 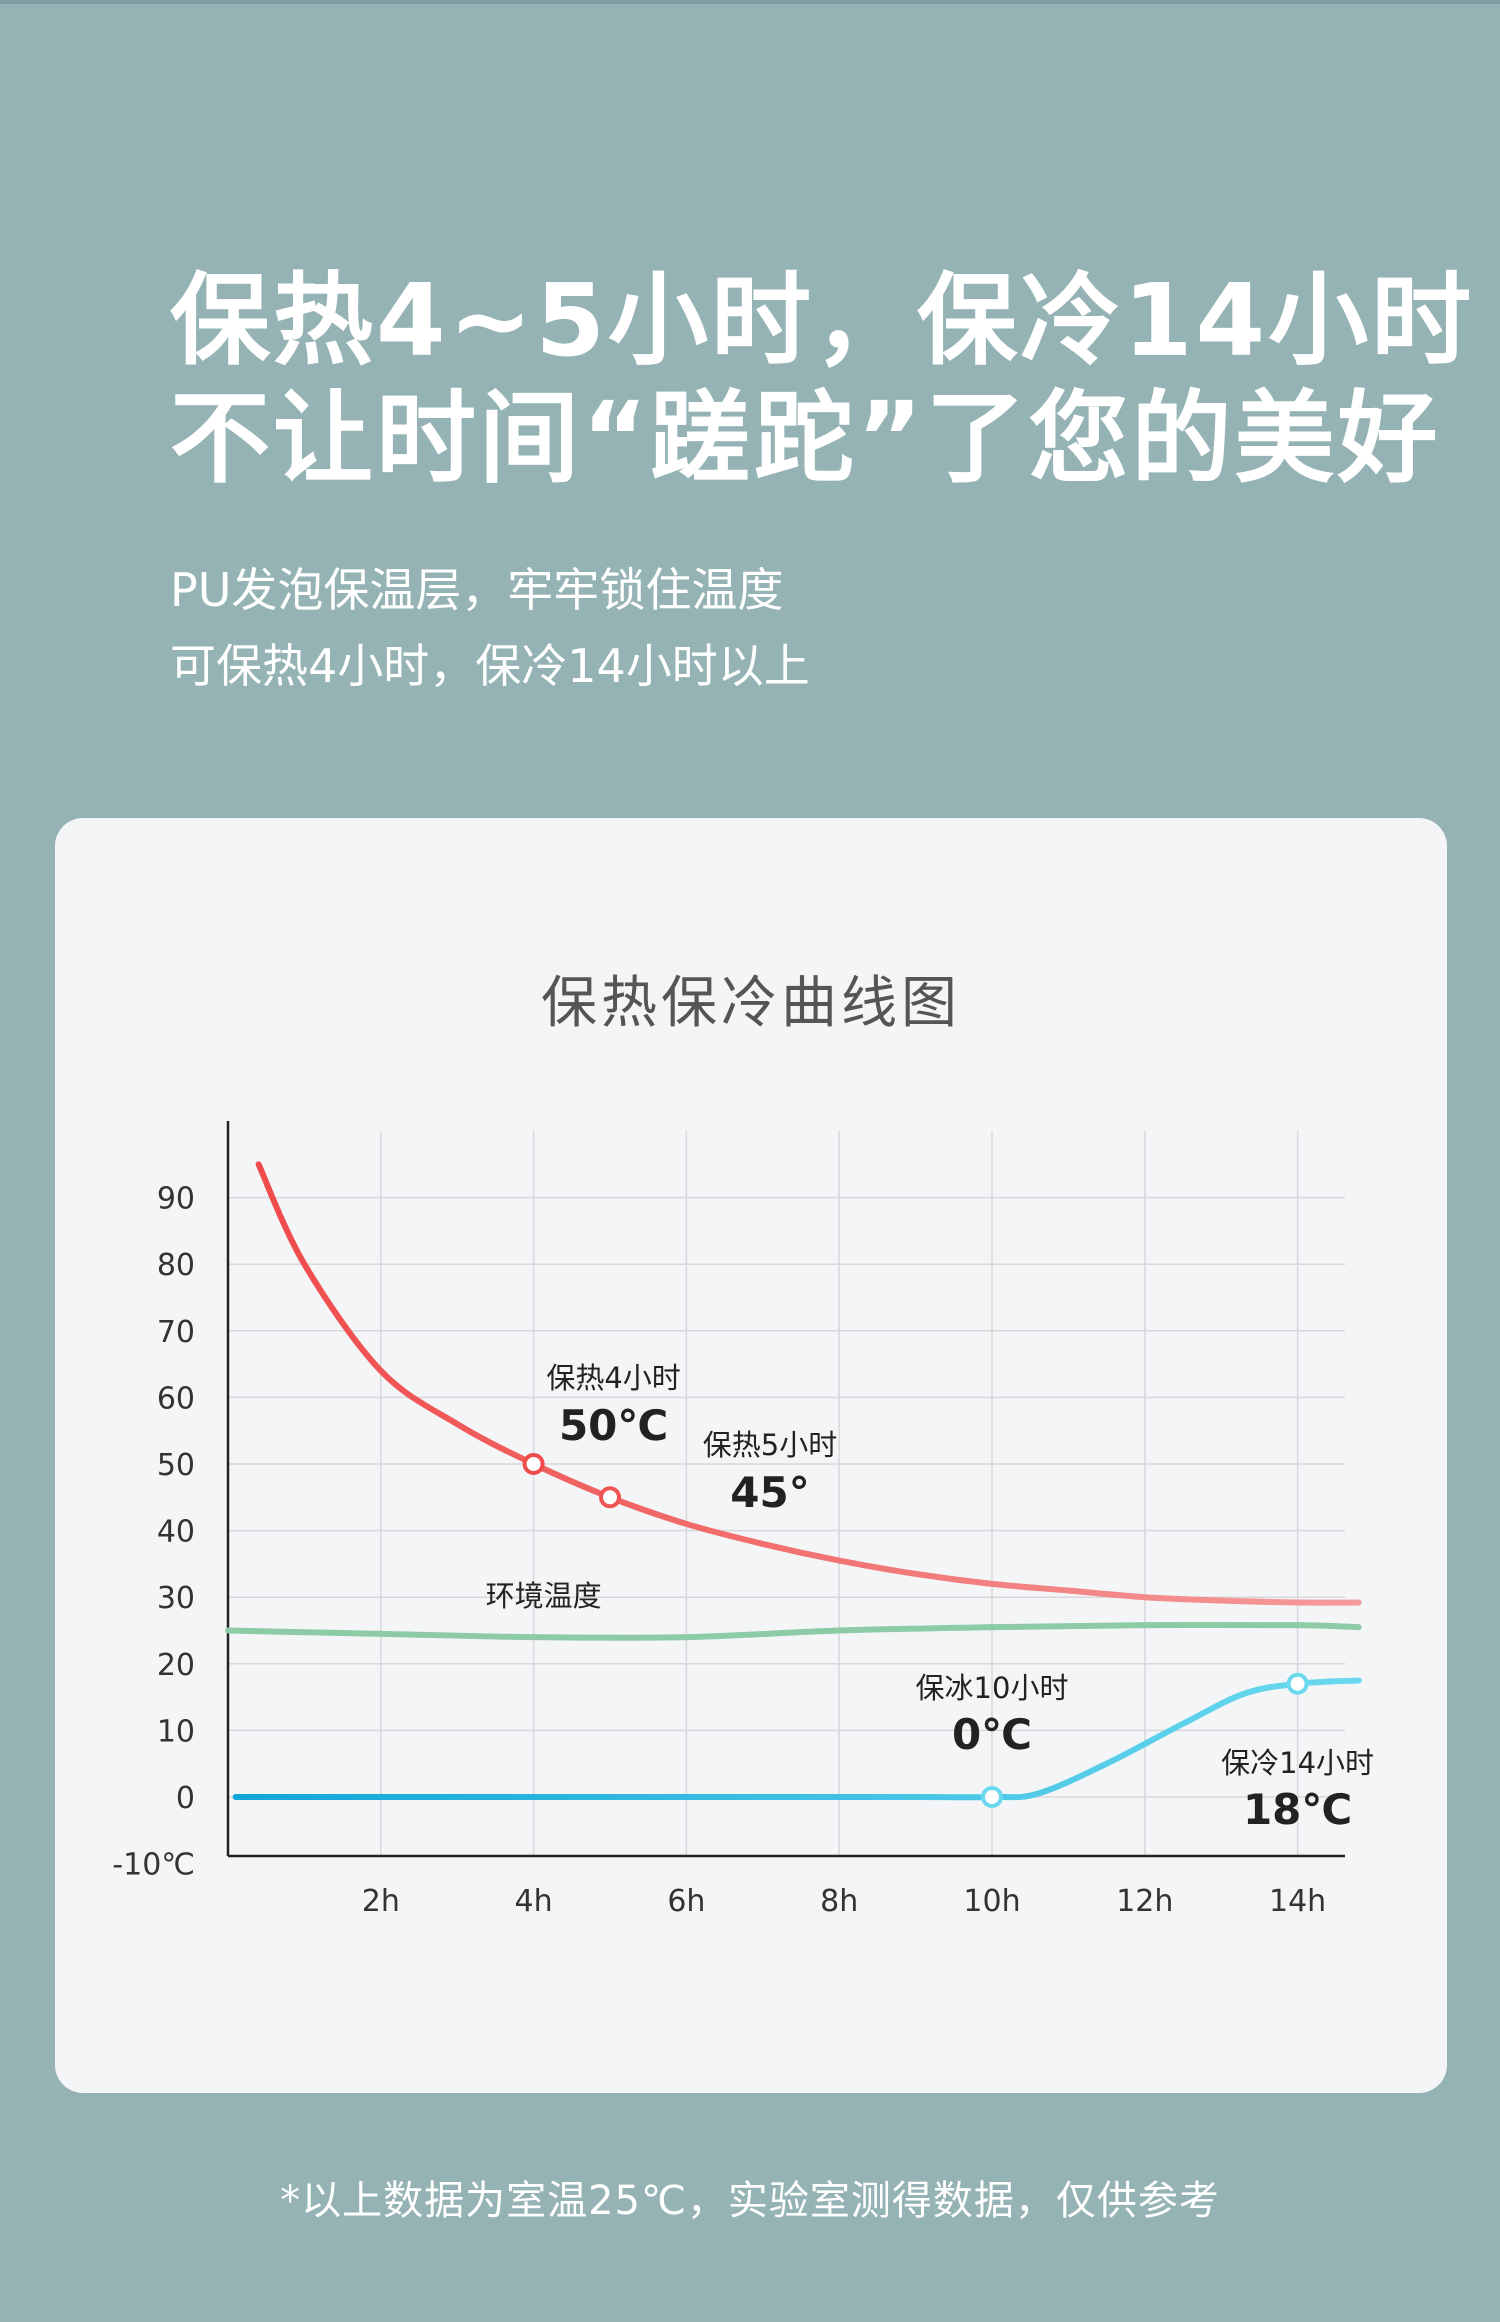 I want to click on subtitle: PU发泡保温层，牢牢锁住温度 可保热4小时，保冷14小时以上, so click(x=770, y=628).